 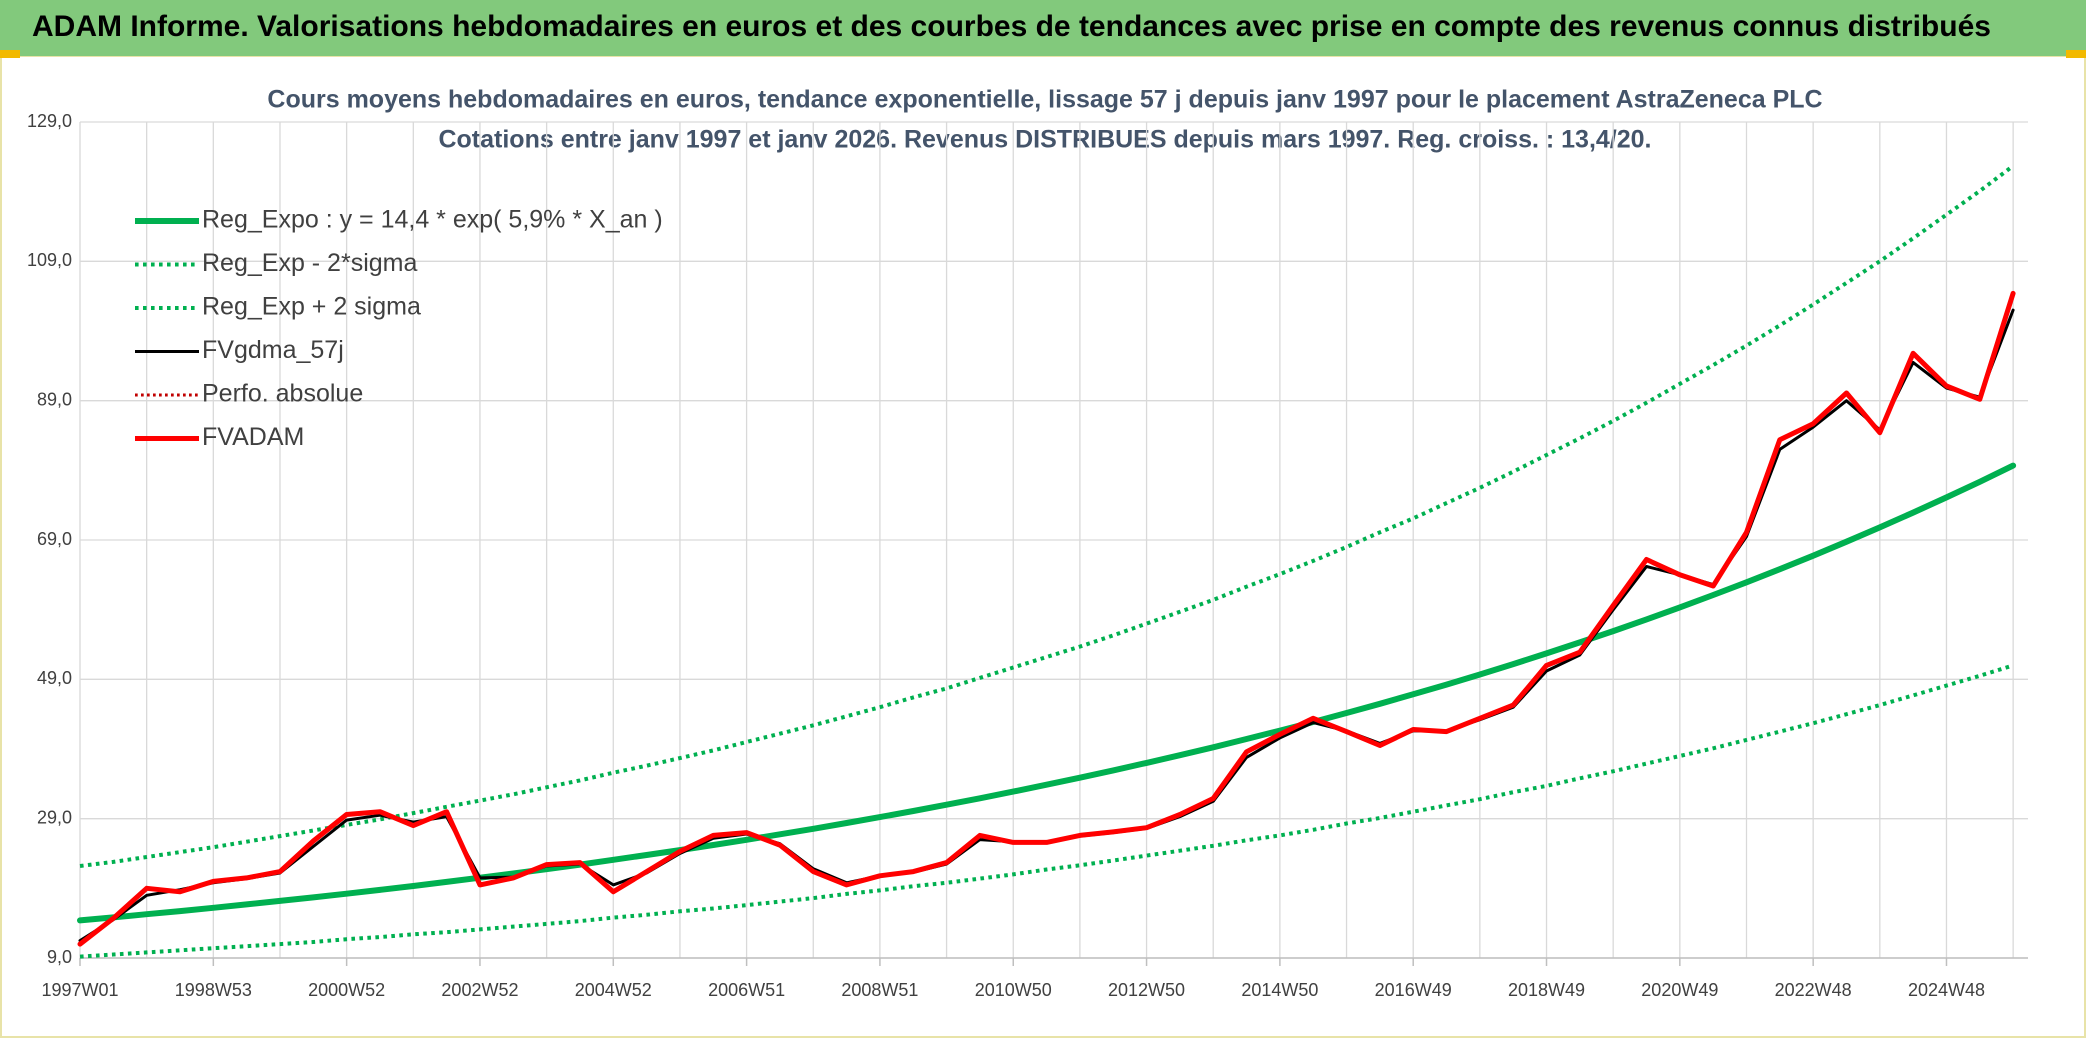 What do you see at coordinates (746, 990) in the screenshot?
I see `x-tick-label: 2006W51` at bounding box center [746, 990].